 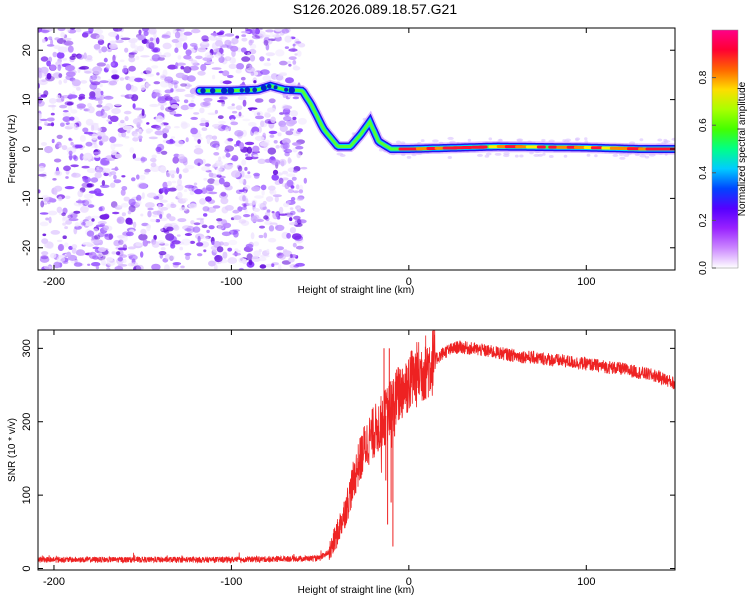 I want to click on spectrogram-y-tick-label: 0, so click(x=27, y=149).